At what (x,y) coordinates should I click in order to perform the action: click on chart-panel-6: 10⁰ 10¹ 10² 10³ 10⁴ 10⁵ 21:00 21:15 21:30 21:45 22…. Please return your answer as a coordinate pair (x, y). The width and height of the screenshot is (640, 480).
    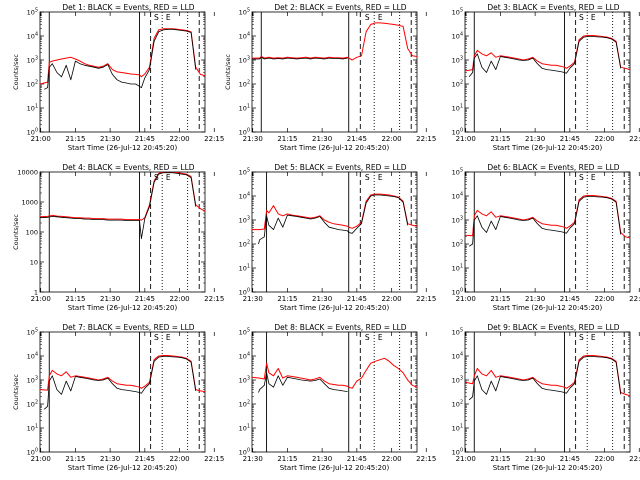
    Looking at the image, I should click on (546, 237).